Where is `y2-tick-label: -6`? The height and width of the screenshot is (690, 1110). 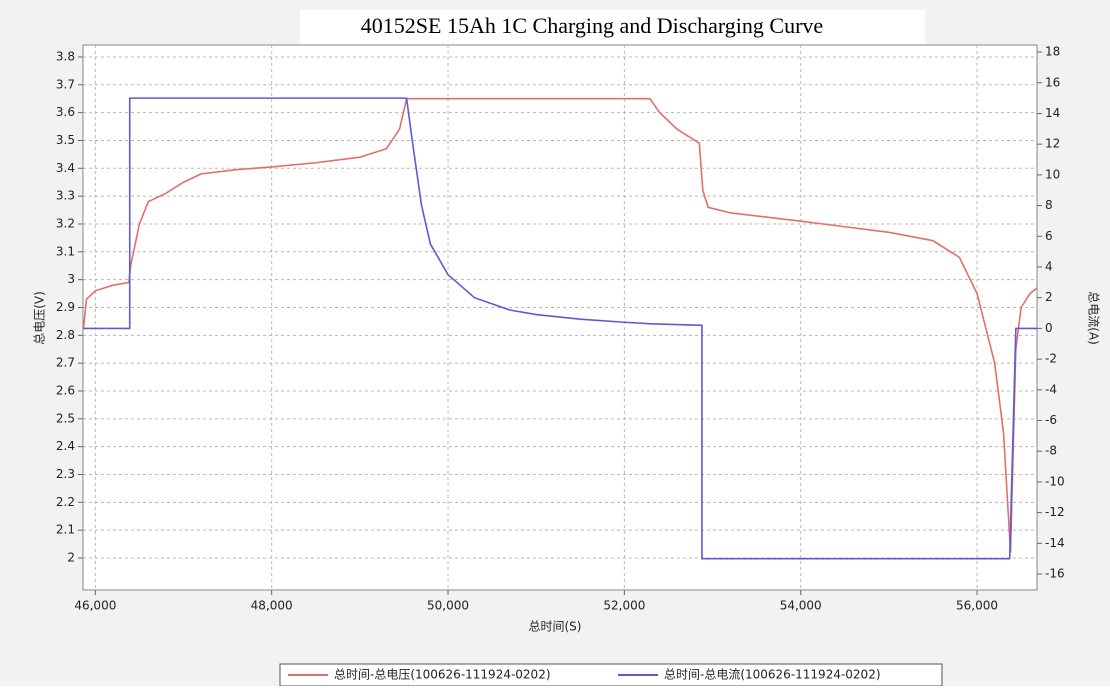
y2-tick-label: -6 is located at coordinates (1051, 420).